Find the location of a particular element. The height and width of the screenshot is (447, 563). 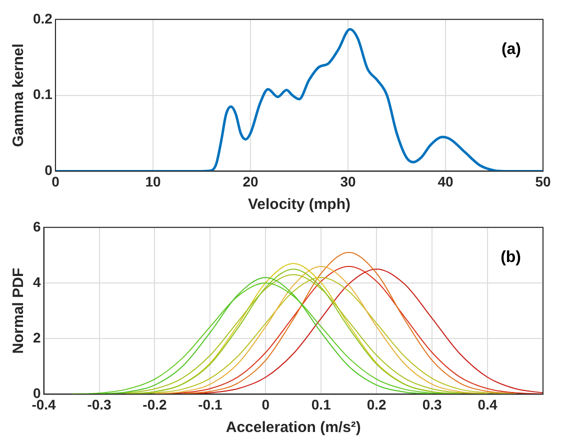

x-tick-label: 40 is located at coordinates (446, 181).